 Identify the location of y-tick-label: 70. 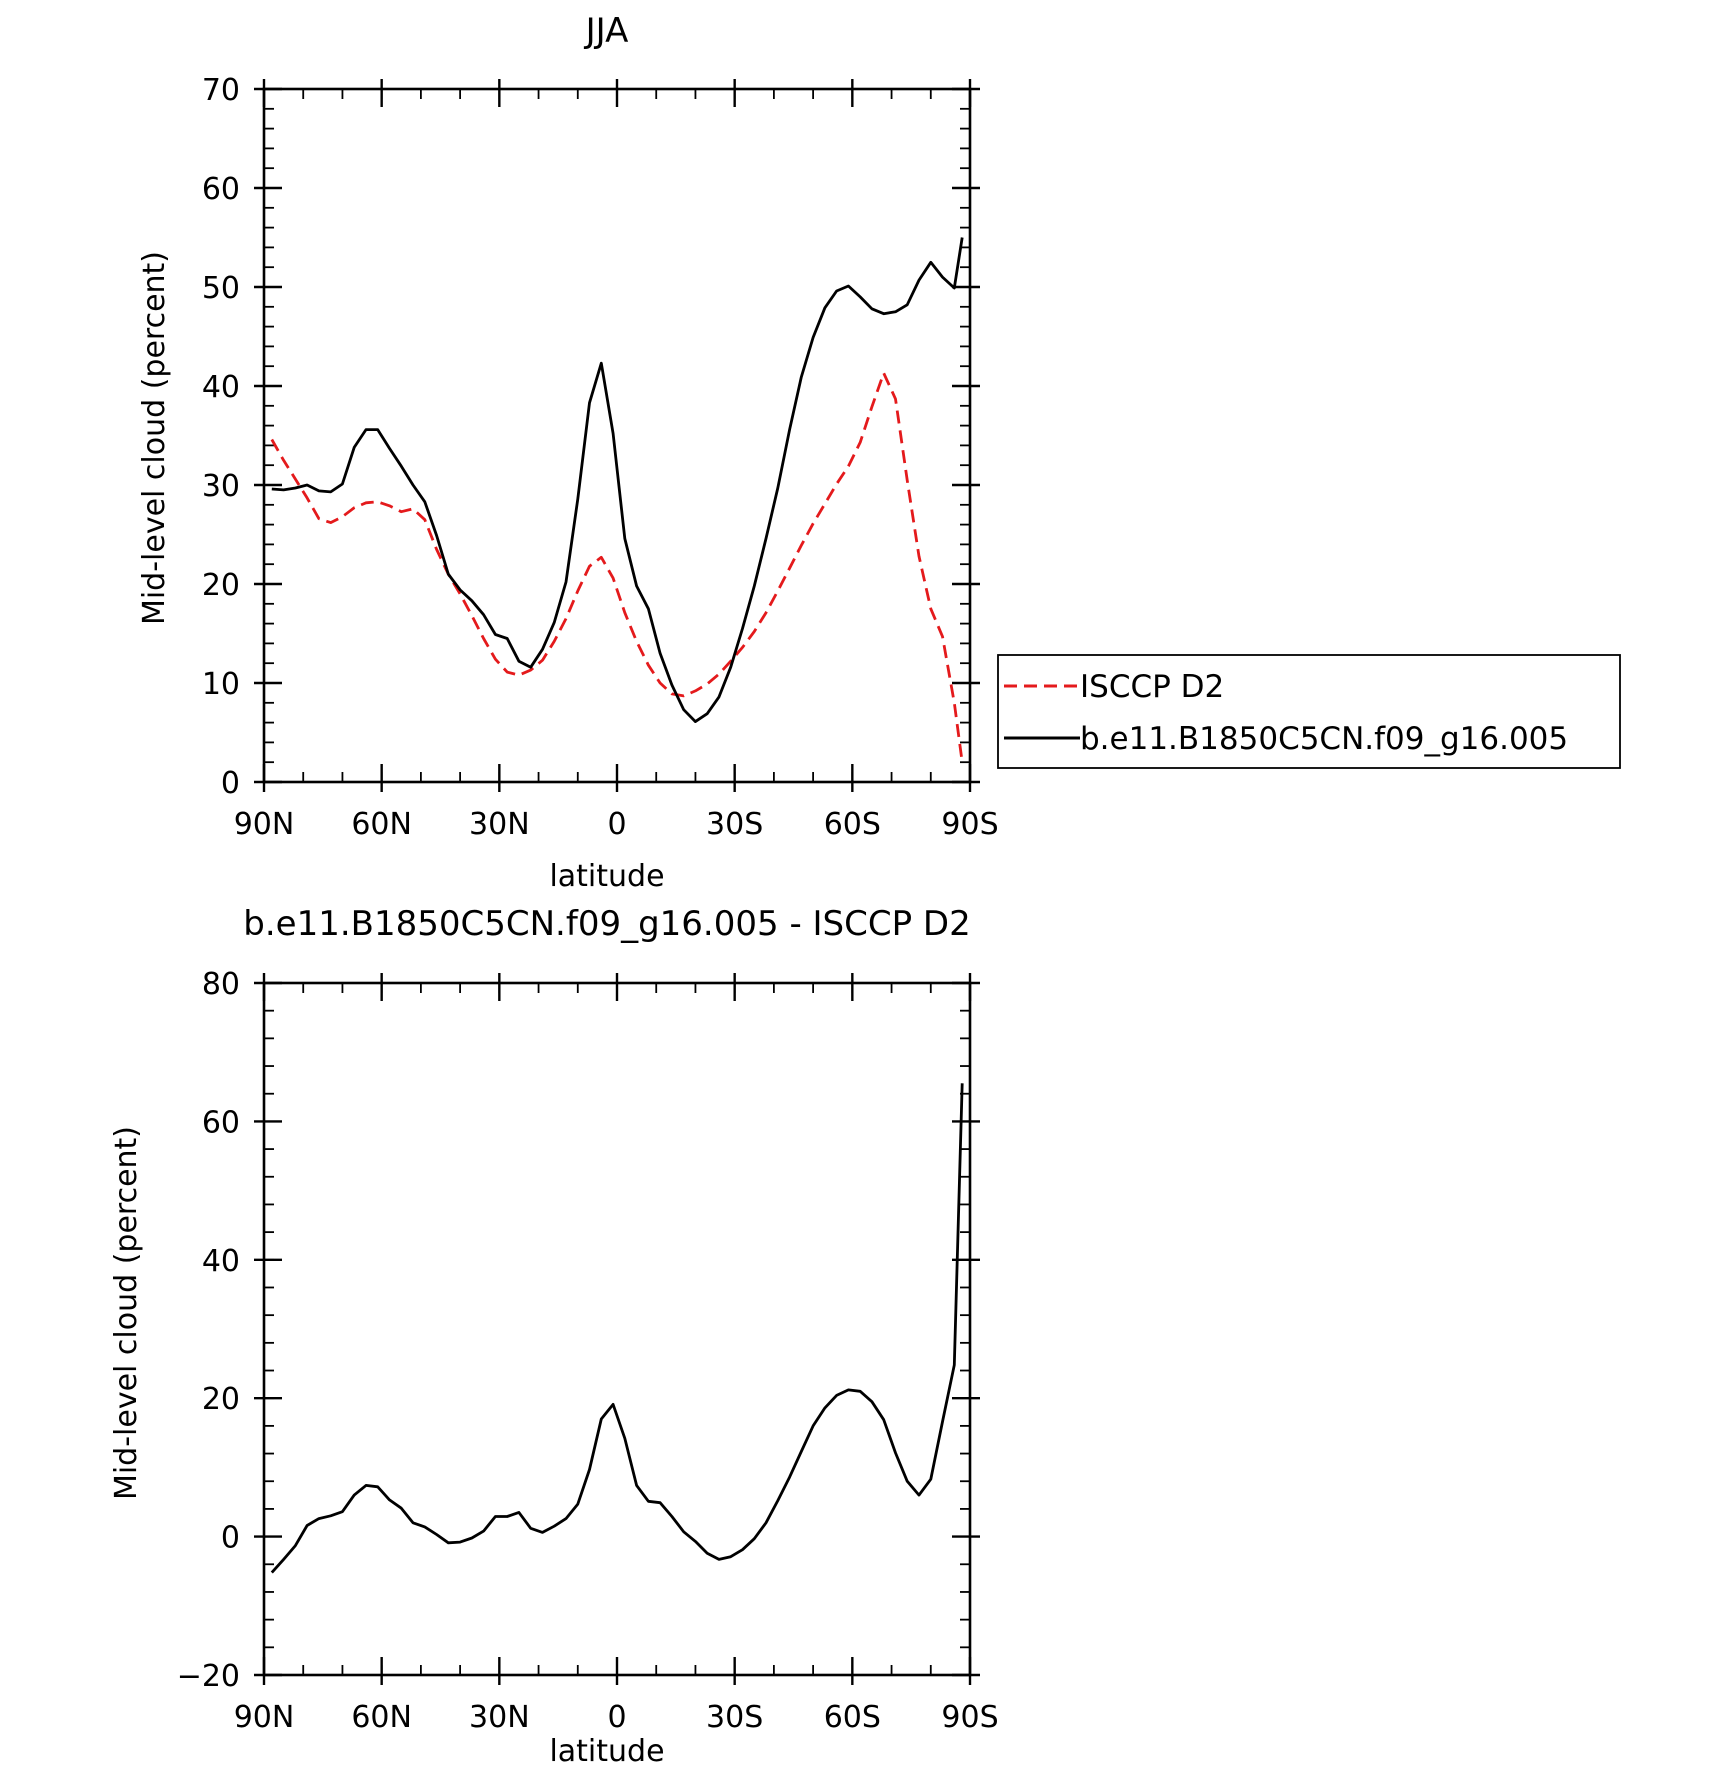
(221, 90).